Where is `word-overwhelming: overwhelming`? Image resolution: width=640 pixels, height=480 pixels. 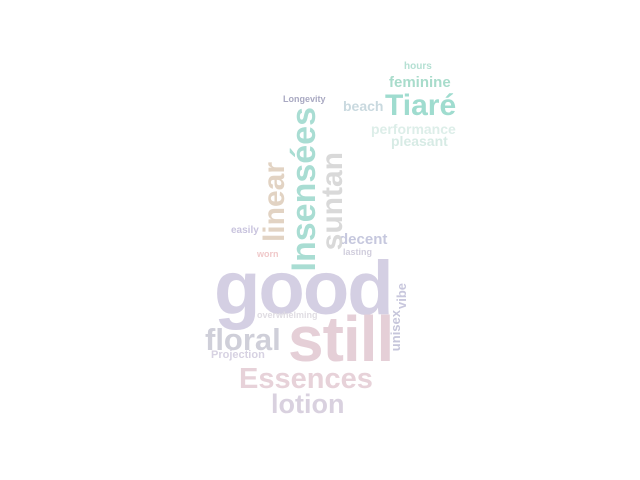 word-overwhelming: overwhelming is located at coordinates (287, 315).